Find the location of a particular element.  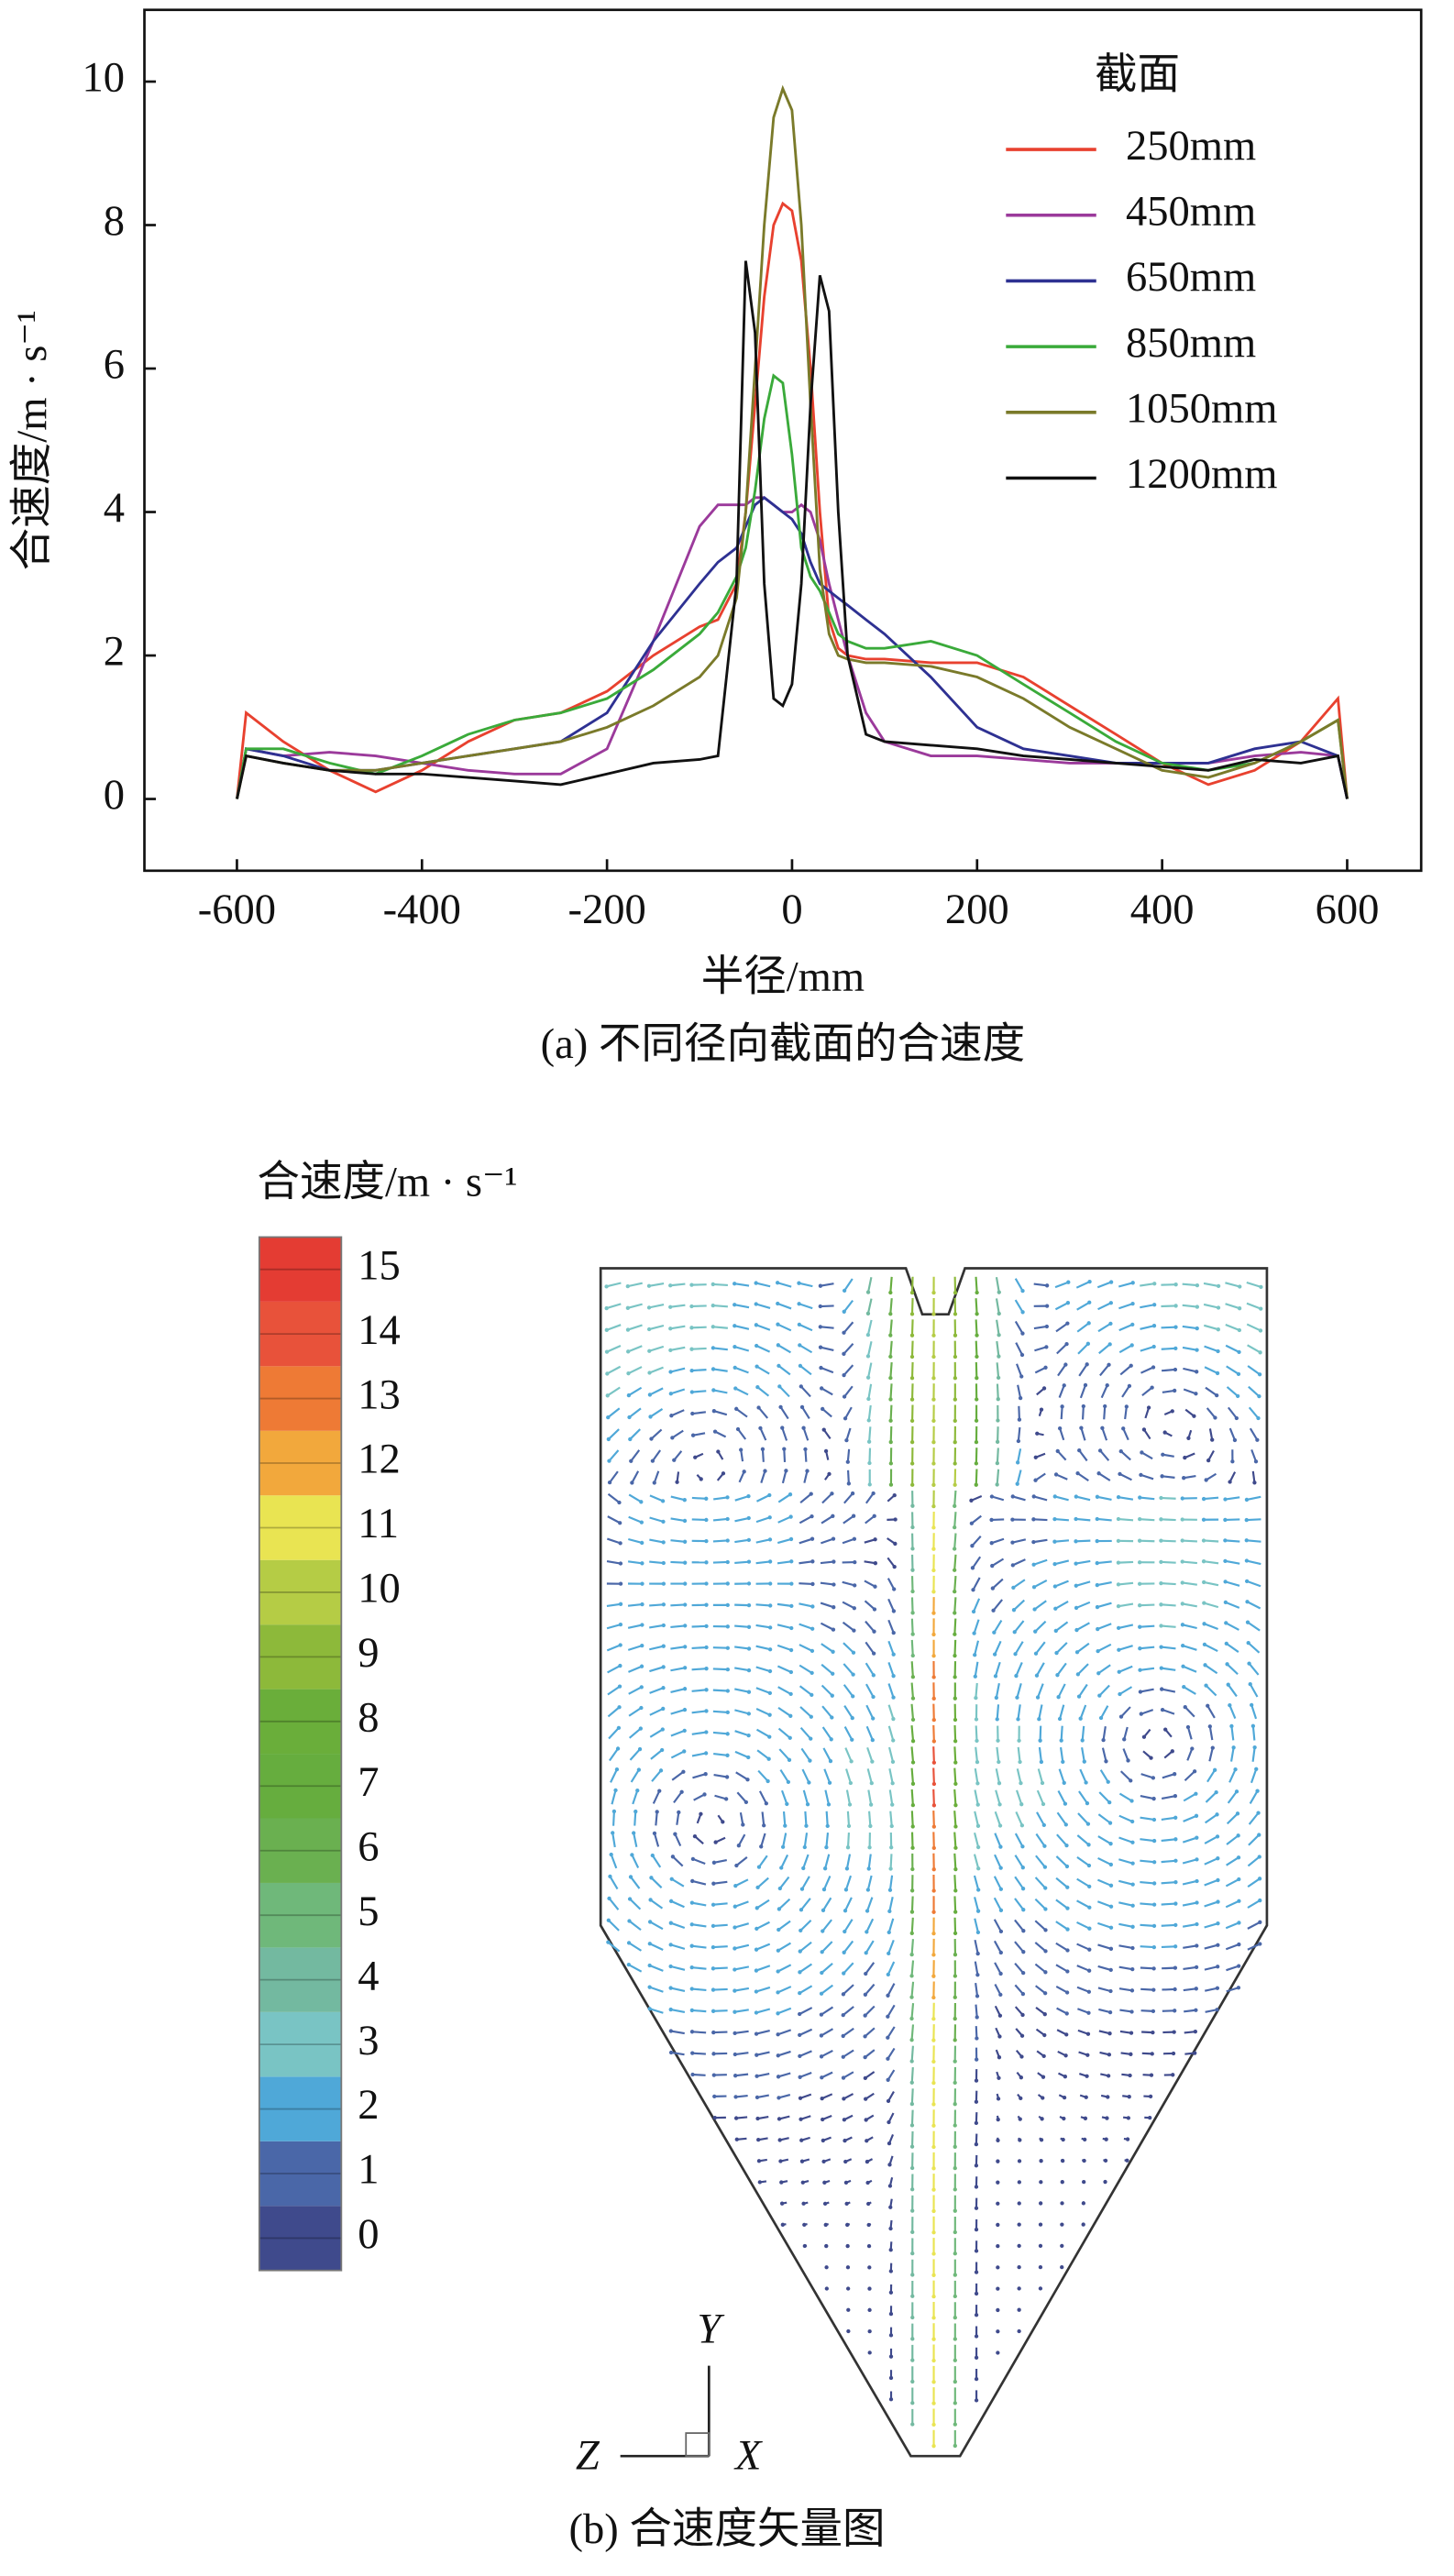

colorbar-tick-label: 3 is located at coordinates (368, 2041).